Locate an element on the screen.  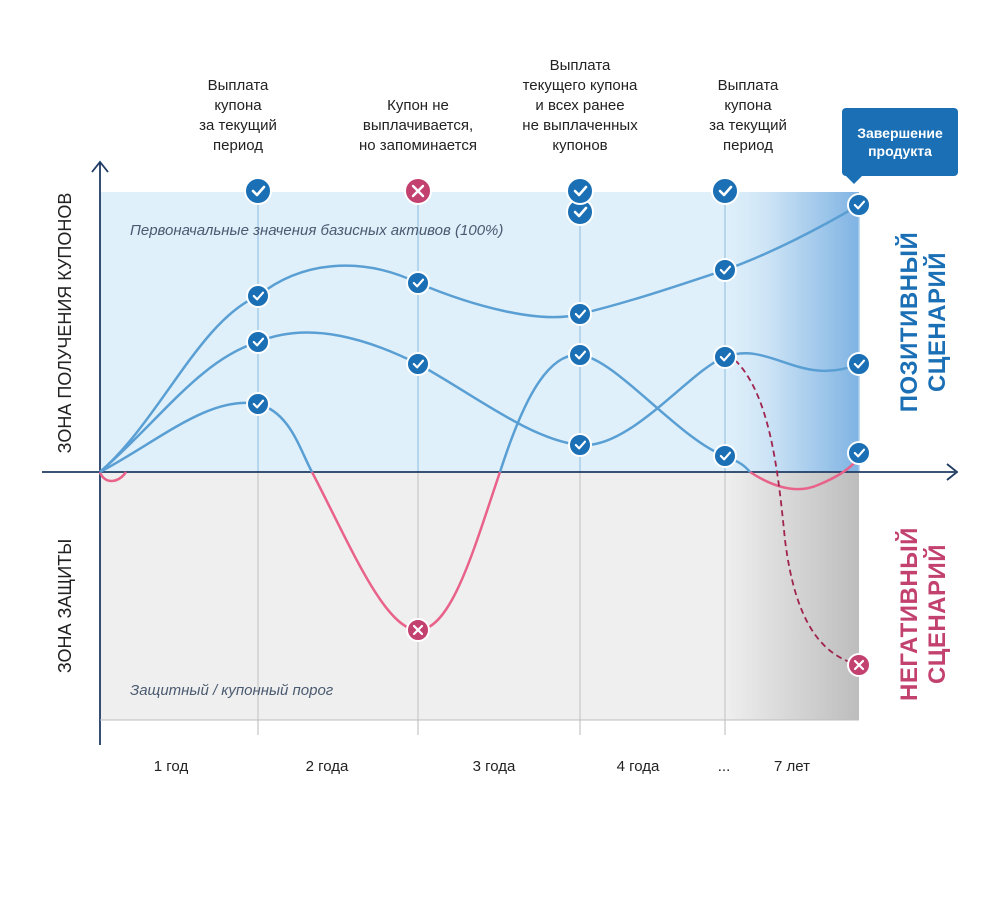
protection-zone-gradient is located at coordinates (792, 596).